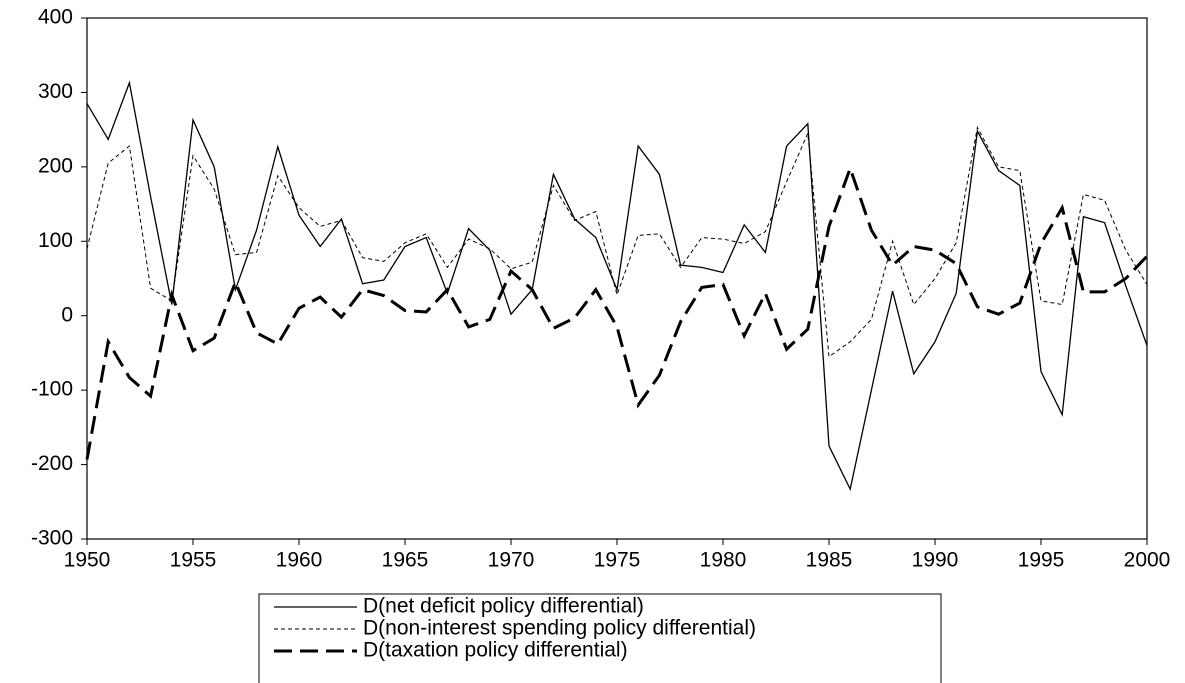  What do you see at coordinates (55, 165) in the screenshot?
I see `y-tick-label: 200` at bounding box center [55, 165].